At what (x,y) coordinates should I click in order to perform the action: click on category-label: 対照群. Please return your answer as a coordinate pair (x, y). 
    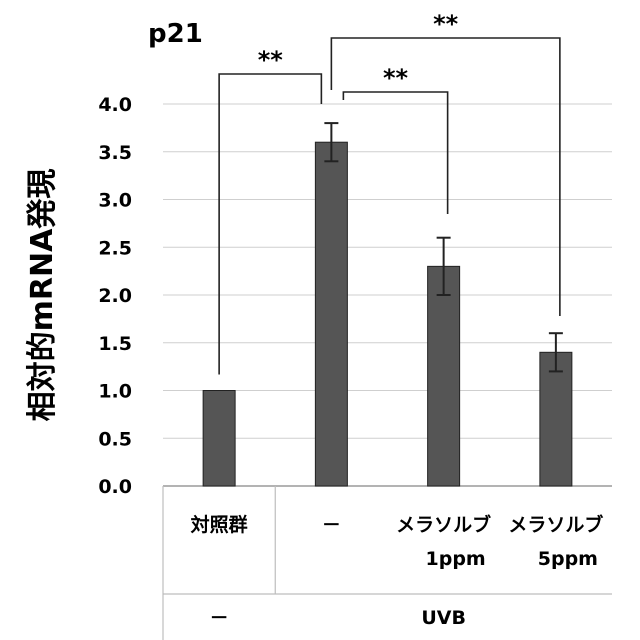
    Looking at the image, I should click on (219, 524).